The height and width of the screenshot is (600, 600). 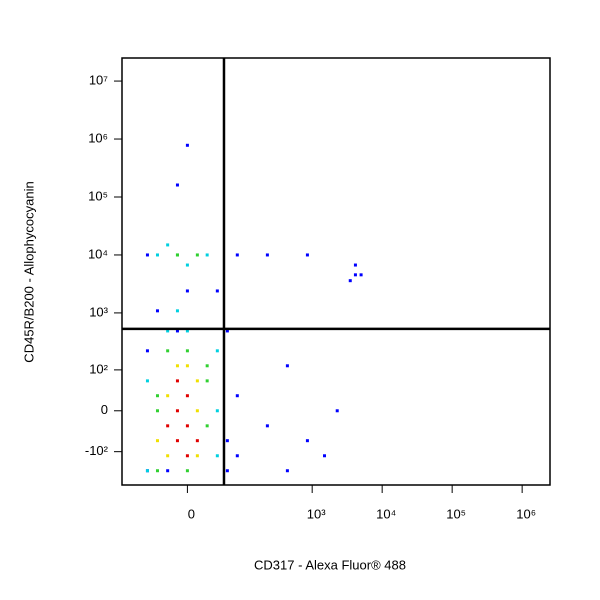 I want to click on y-axis-label: CD45R/B200 - Allophycocyanin, so click(x=28, y=271).